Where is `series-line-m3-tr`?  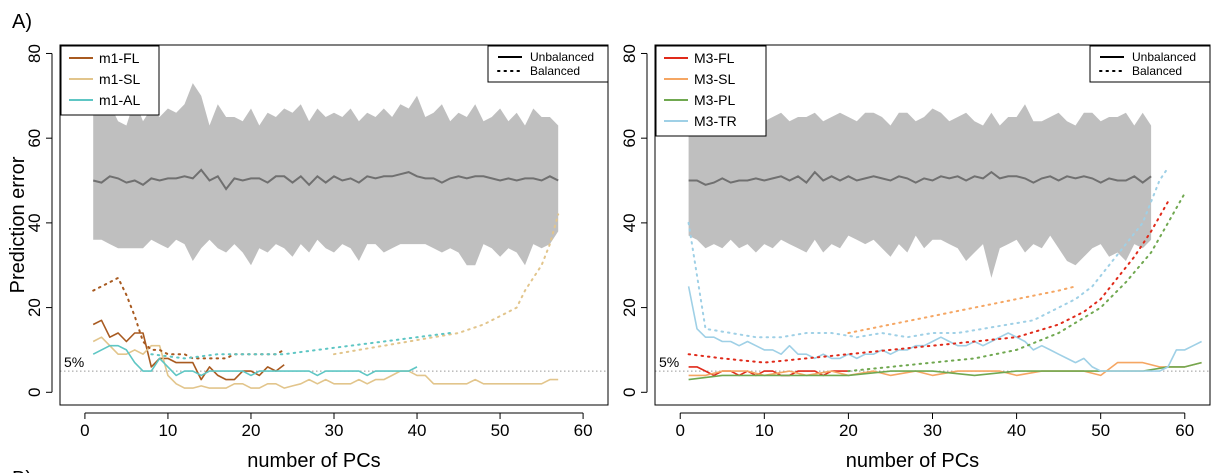 series-line-m3-tr is located at coordinates (944, 329).